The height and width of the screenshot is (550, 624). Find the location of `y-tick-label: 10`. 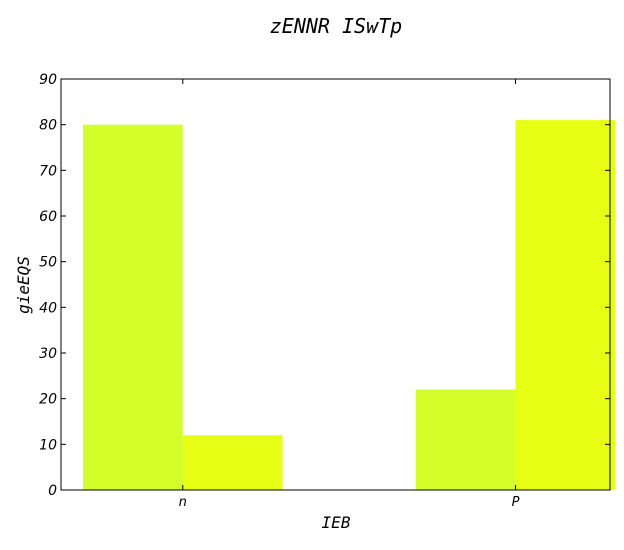

y-tick-label: 10 is located at coordinates (48, 445).